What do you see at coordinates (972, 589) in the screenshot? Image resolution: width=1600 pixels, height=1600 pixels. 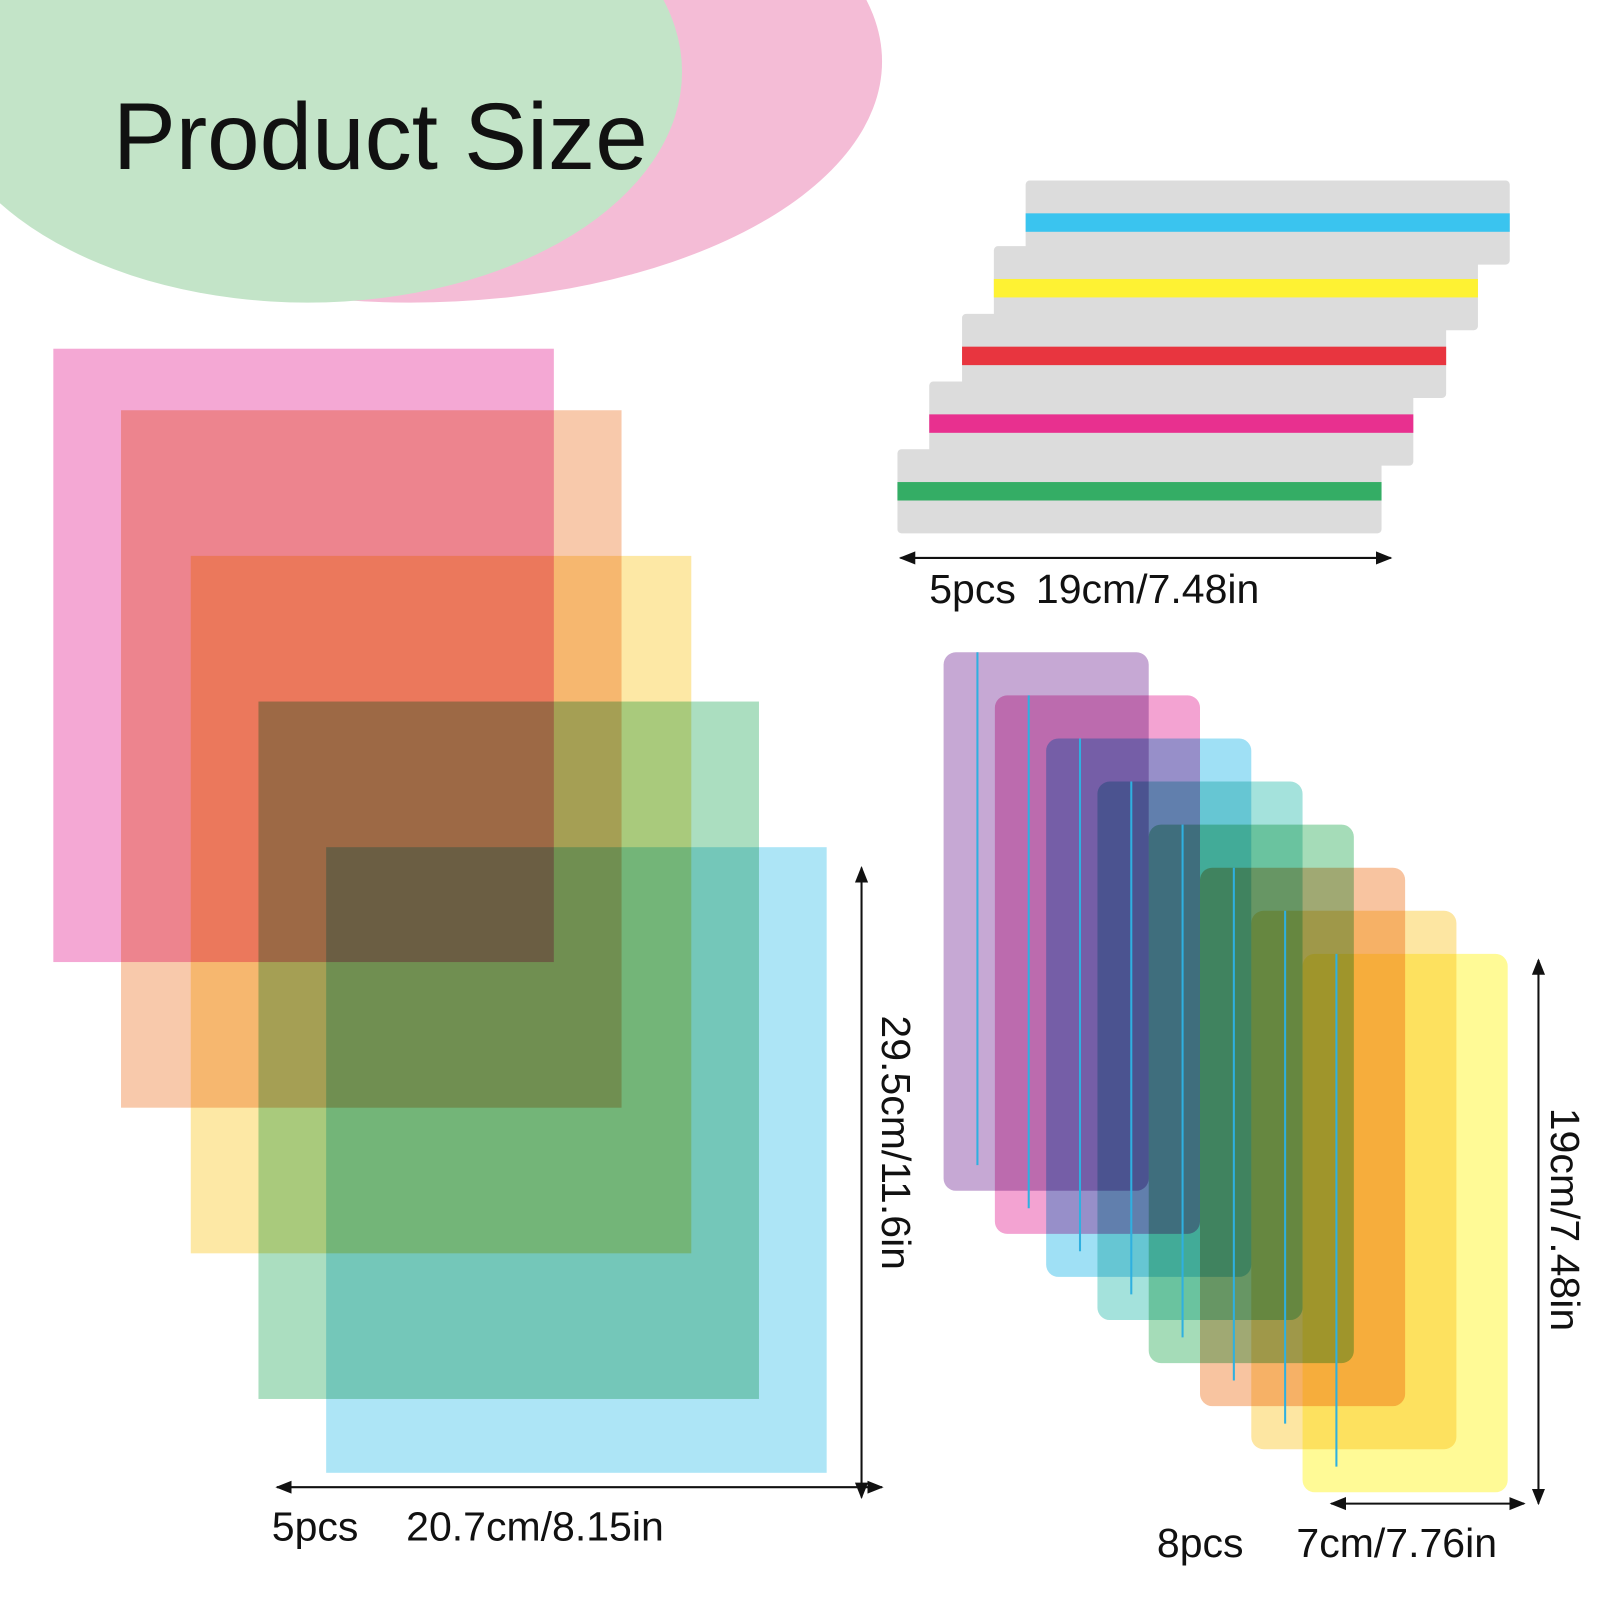 I see `strip-count: 5pcs` at bounding box center [972, 589].